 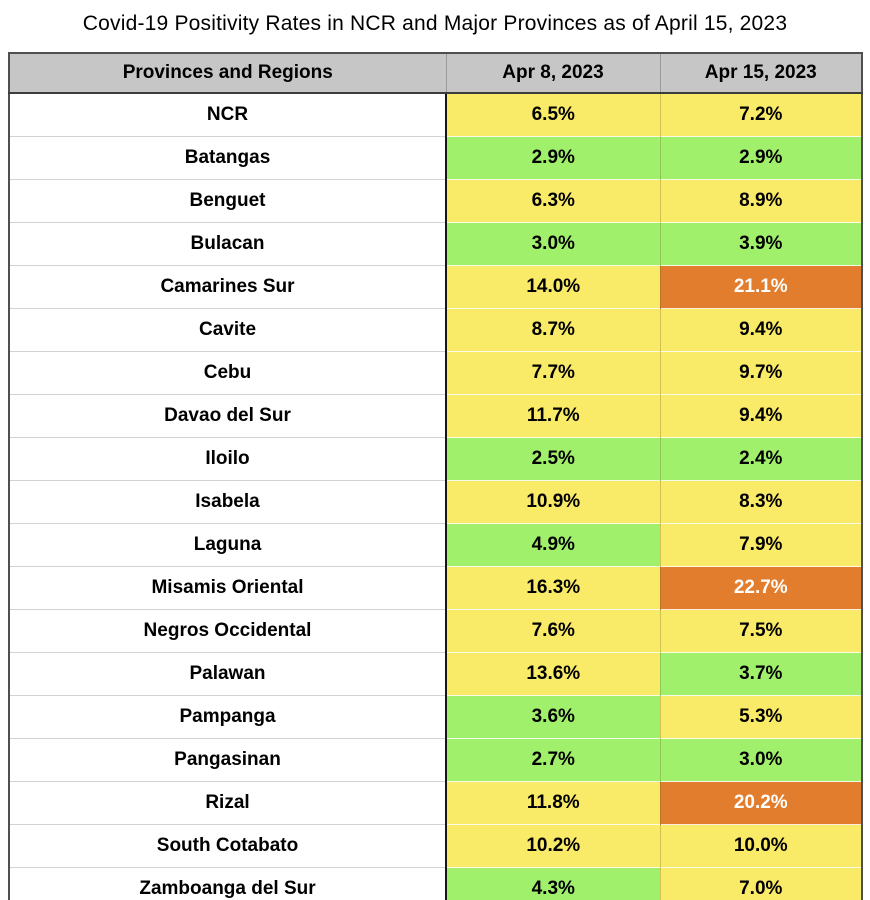 I want to click on rate-cell-apr8: 3.6%, so click(x=553, y=717).